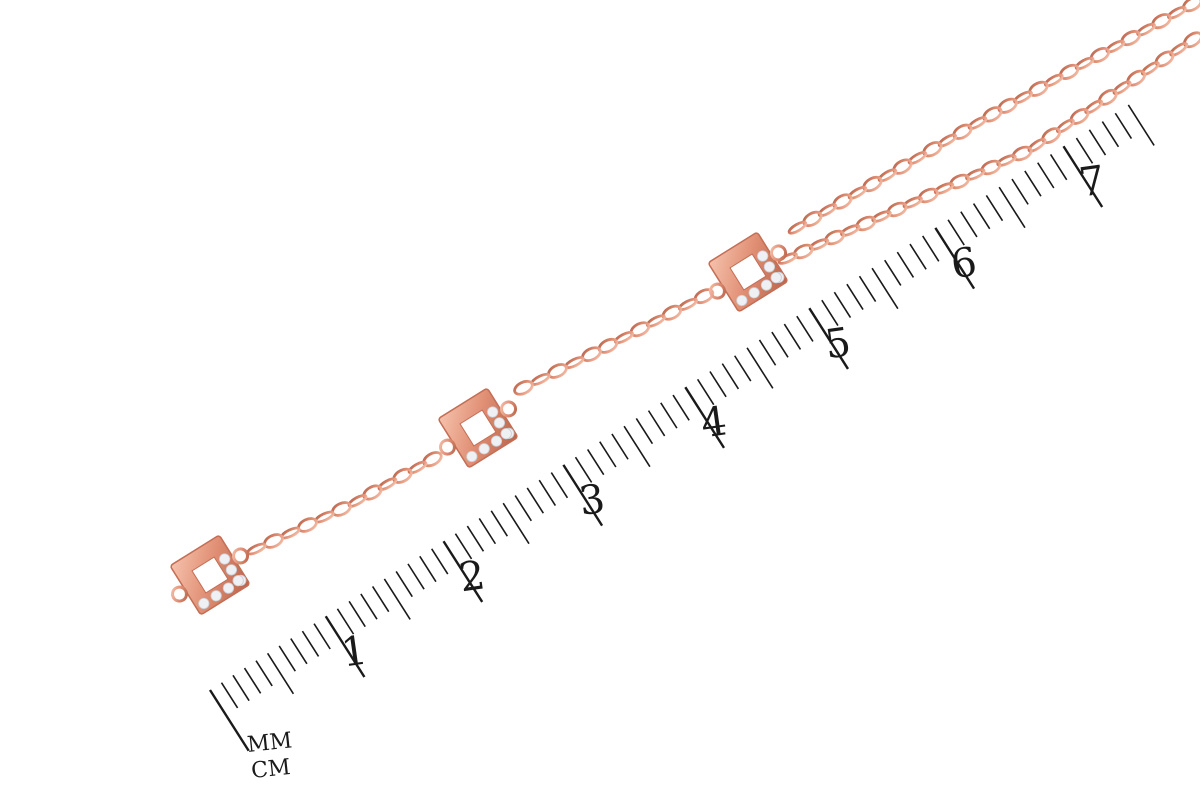  What do you see at coordinates (592, 500) in the screenshot?
I see `ruler-cm-label: 3` at bounding box center [592, 500].